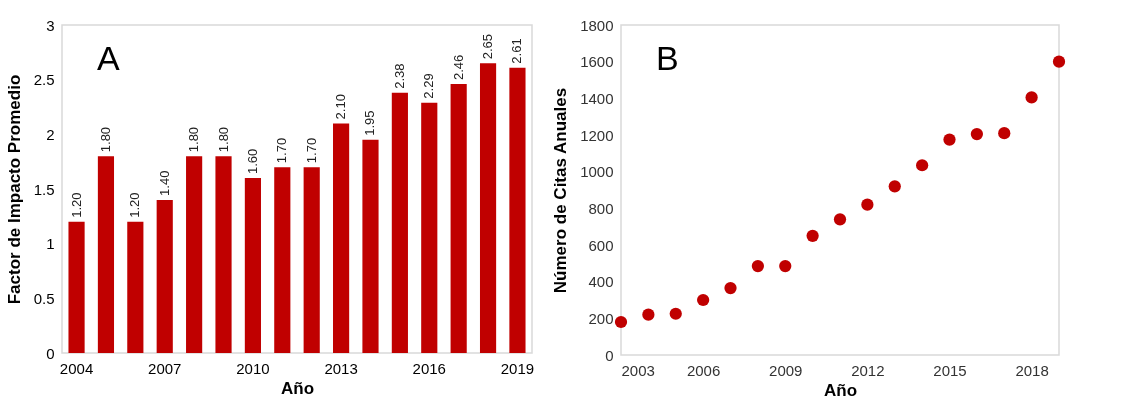 The height and width of the screenshot is (409, 1140). I want to click on data-label: 2.38, so click(399, 76).